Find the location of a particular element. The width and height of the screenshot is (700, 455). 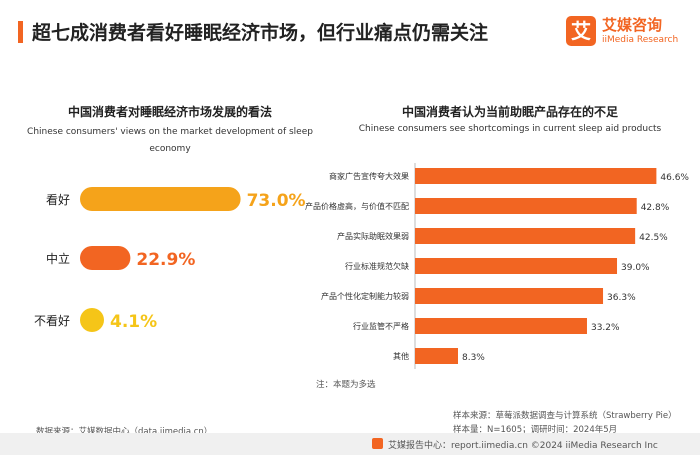

title-accent-bar is located at coordinates (20, 32).